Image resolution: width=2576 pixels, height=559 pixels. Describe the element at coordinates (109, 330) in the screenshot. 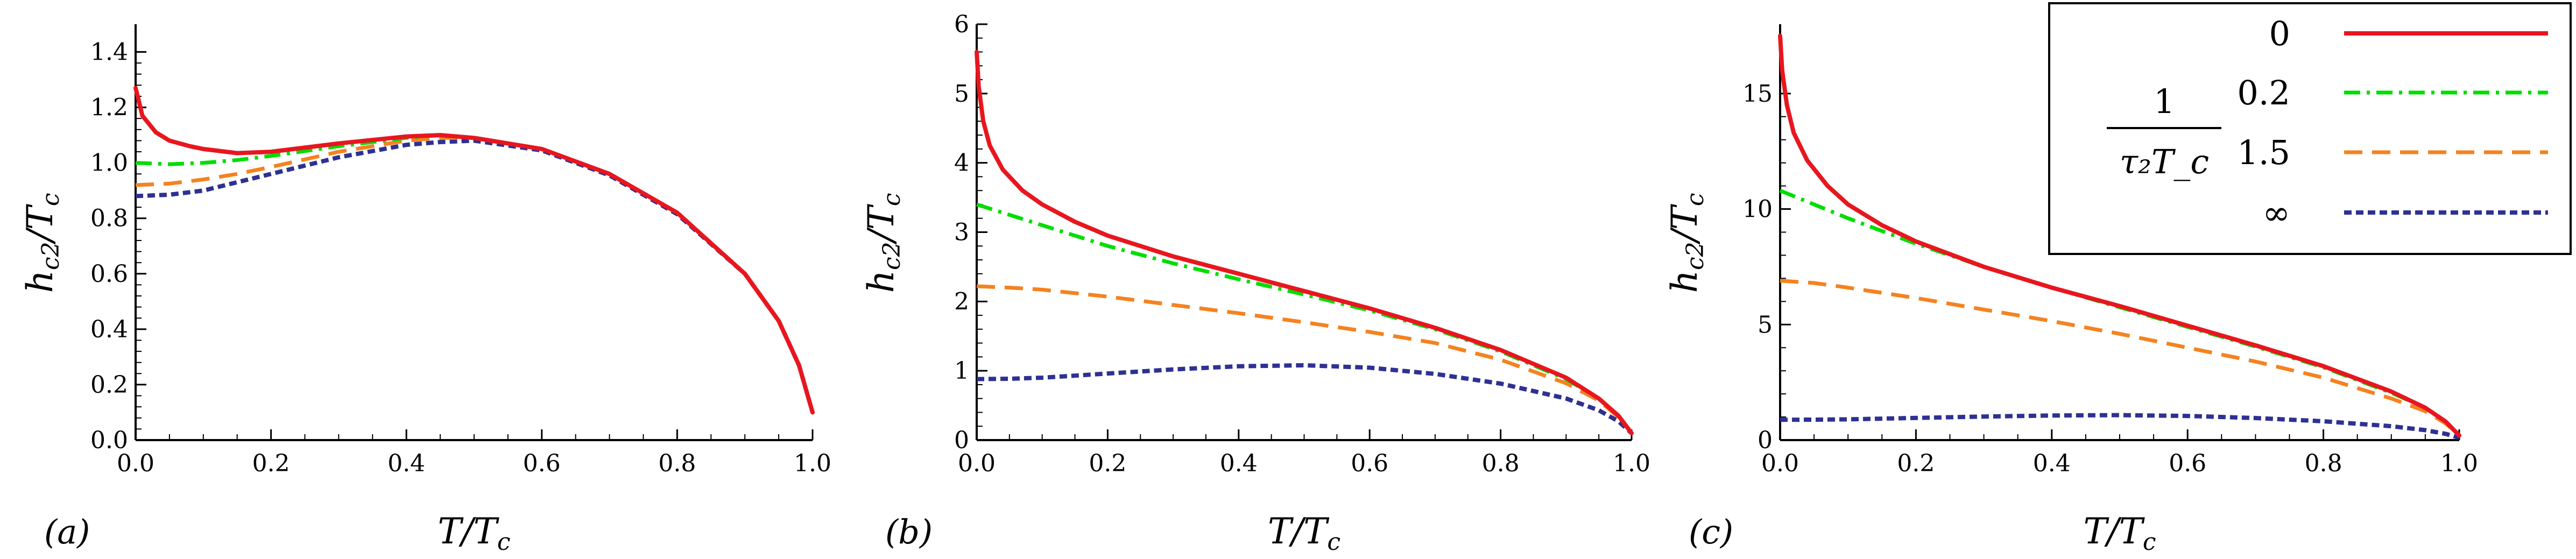

I see `y-tick-label: 0.4` at that location.